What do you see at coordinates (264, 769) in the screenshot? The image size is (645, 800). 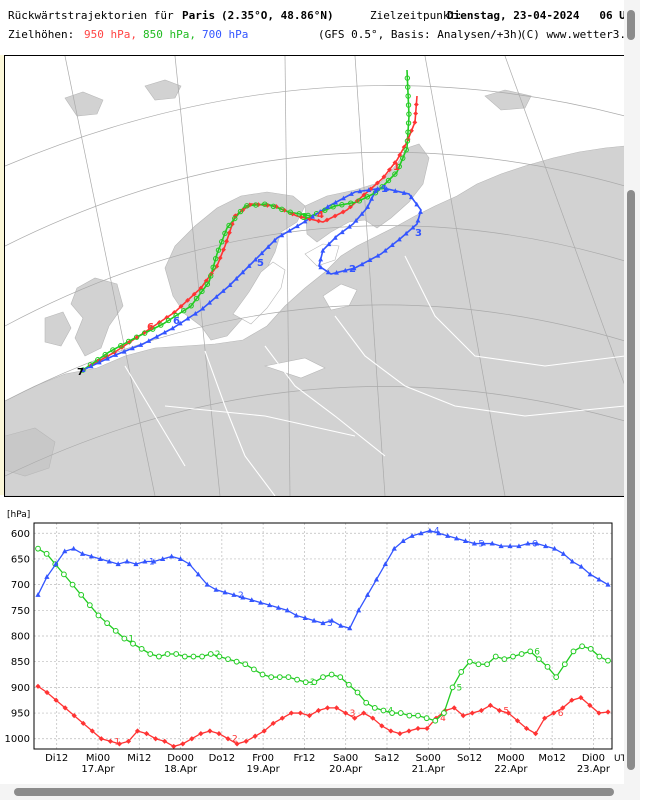 I see `x-date-label: 19.Apr` at bounding box center [264, 769].